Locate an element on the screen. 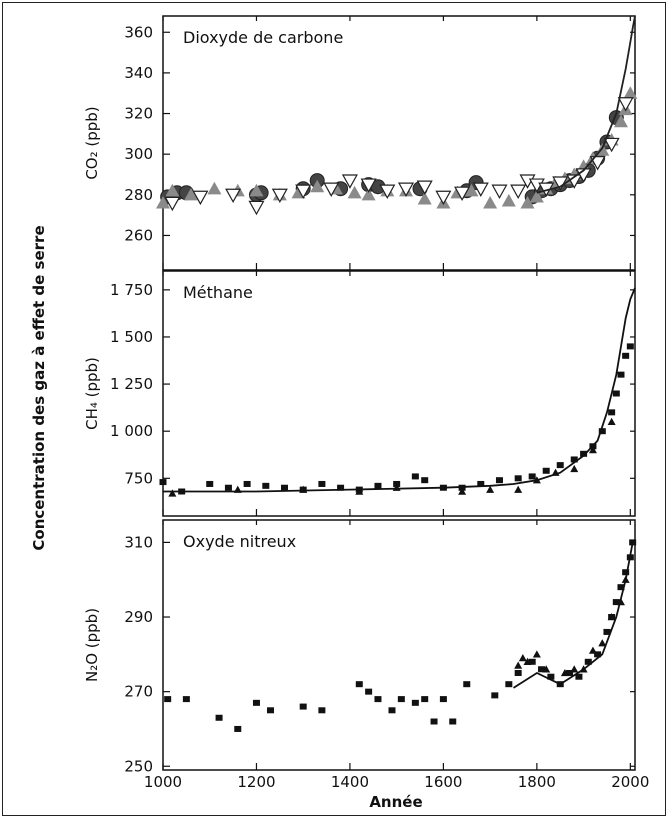  series-3-line is located at coordinates (573, 615).